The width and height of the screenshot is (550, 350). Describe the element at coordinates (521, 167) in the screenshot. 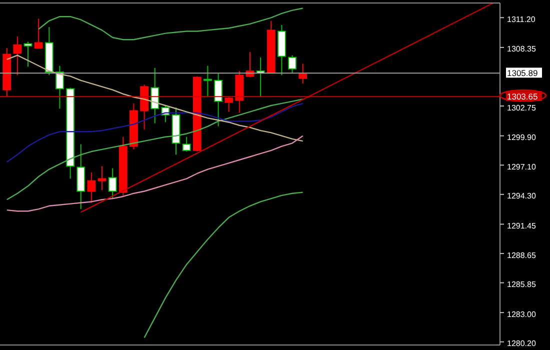

I see `y-tick-label: 1297.10` at that location.